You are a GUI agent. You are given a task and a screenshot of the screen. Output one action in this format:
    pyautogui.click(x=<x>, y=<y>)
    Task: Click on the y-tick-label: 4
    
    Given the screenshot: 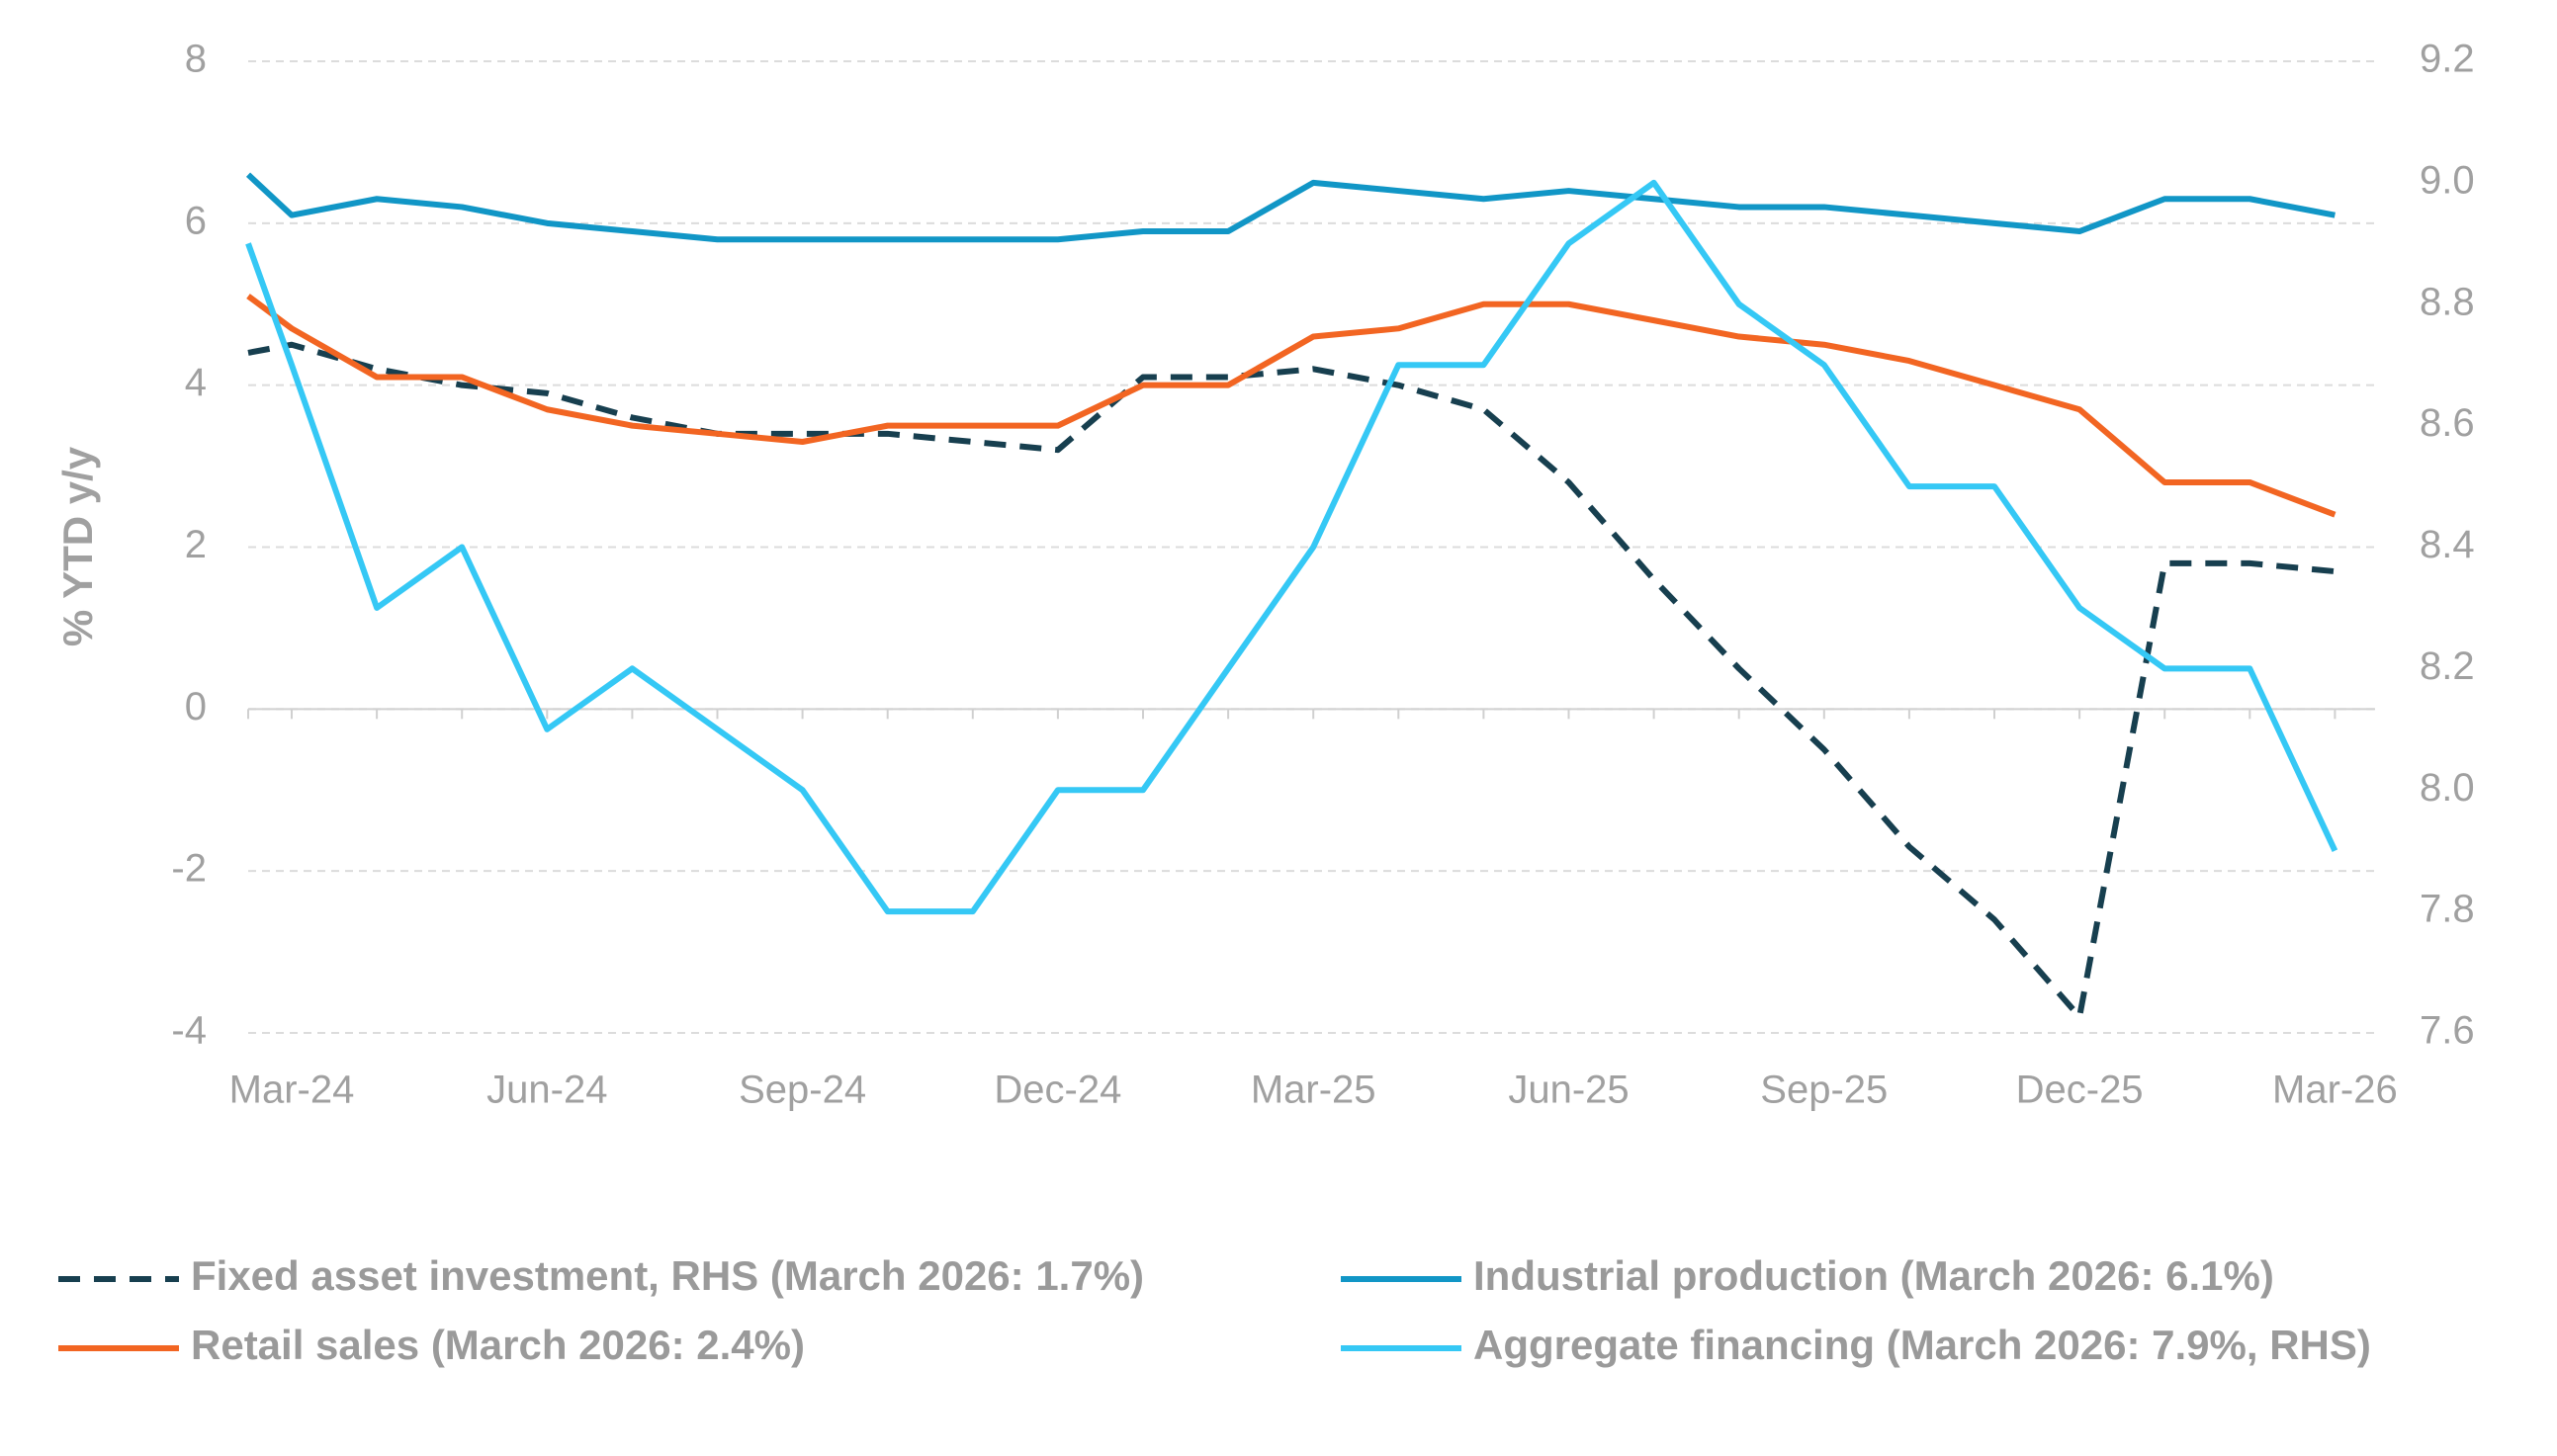 What is the action you would take?
    pyautogui.click(x=196, y=382)
    